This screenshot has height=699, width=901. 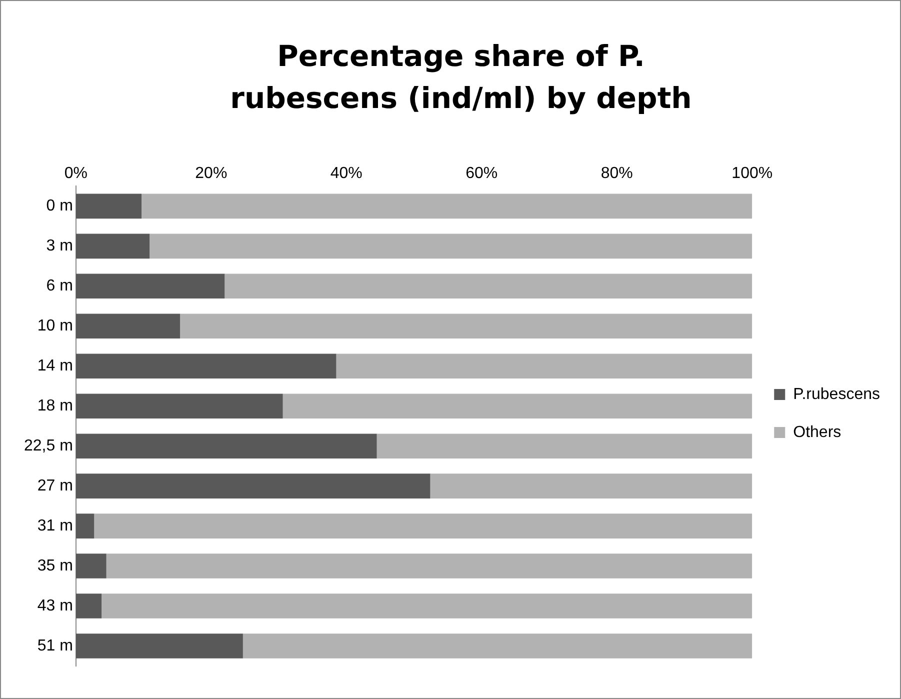 What do you see at coordinates (346, 173) in the screenshot?
I see `x-tick-label: 40%` at bounding box center [346, 173].